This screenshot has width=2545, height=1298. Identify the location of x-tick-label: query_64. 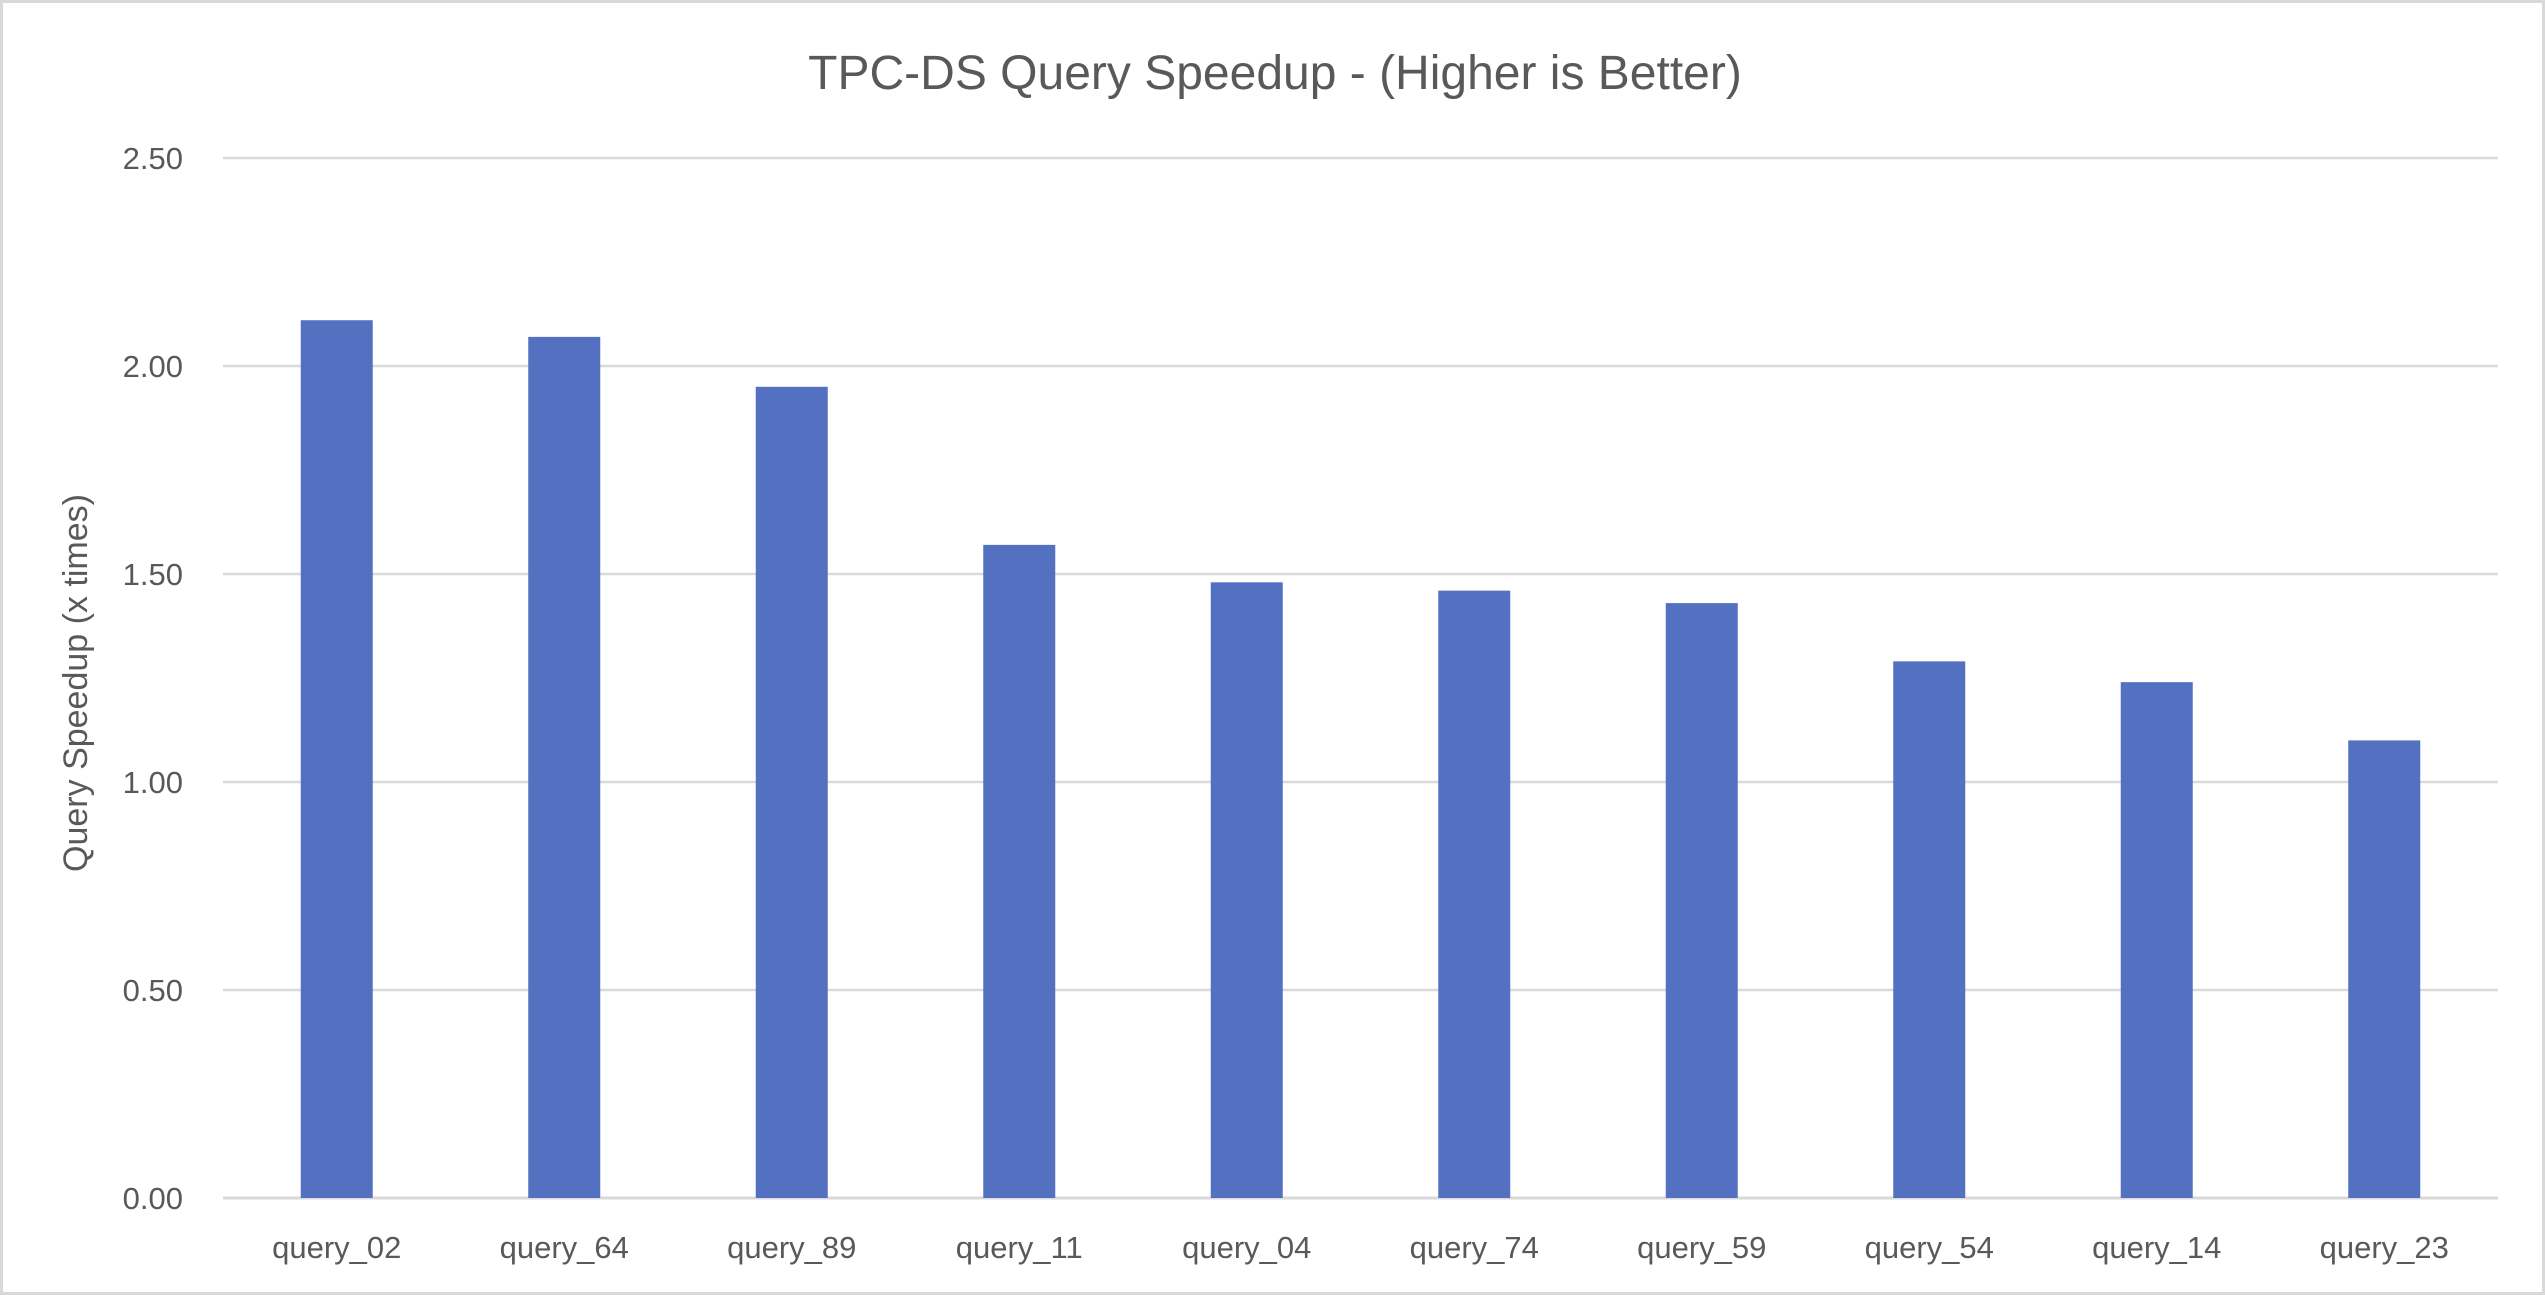
(564, 1247).